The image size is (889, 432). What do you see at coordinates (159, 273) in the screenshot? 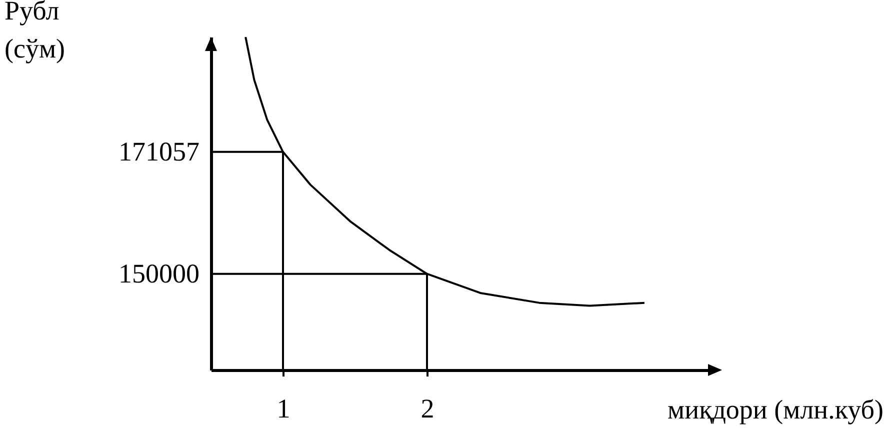
I see `y-tick-label: 150000` at bounding box center [159, 273].